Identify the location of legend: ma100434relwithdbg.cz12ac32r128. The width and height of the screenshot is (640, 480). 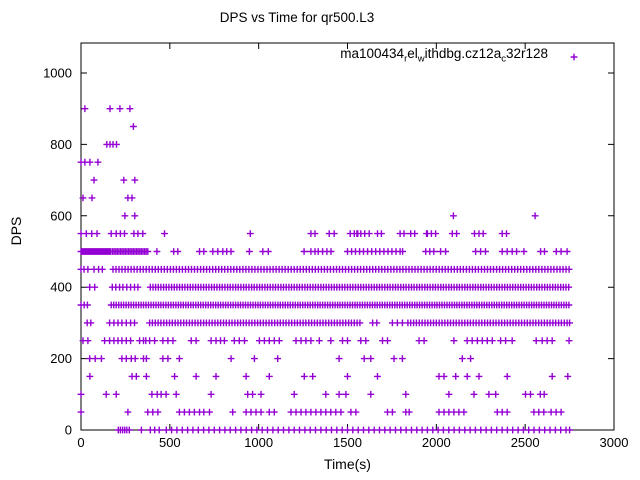
(444, 55).